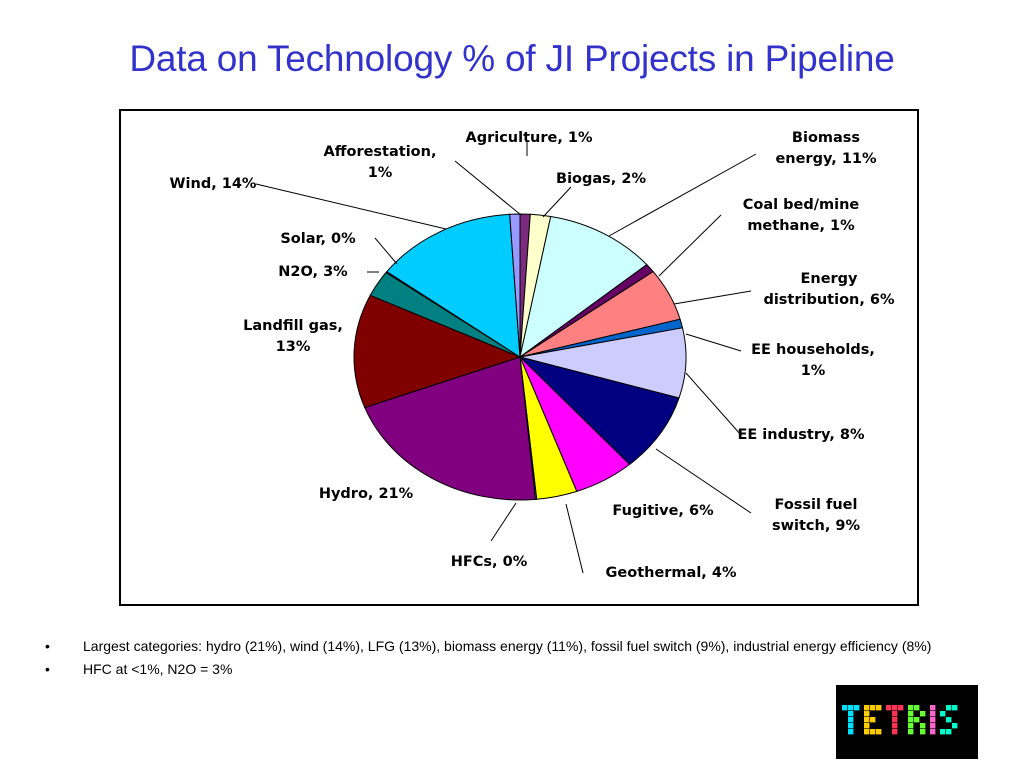 The height and width of the screenshot is (768, 1024). What do you see at coordinates (713, 404) in the screenshot?
I see `leader-line-ee-industry` at bounding box center [713, 404].